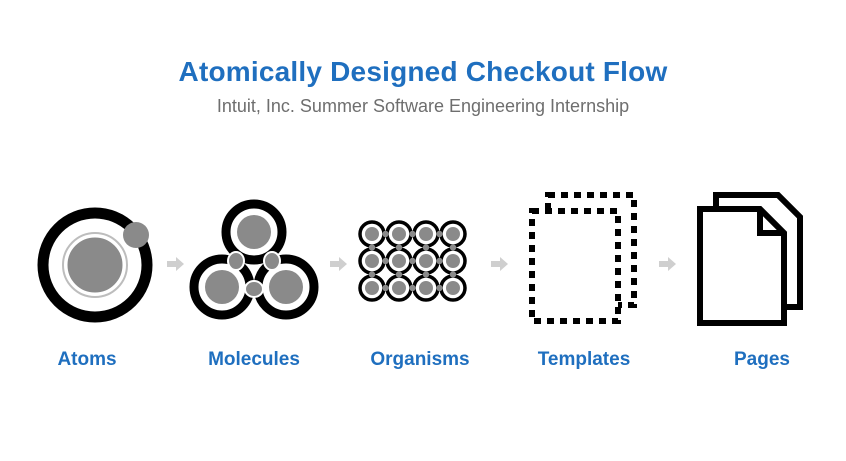 The width and height of the screenshot is (846, 461). Describe the element at coordinates (423, 71) in the screenshot. I see `page-title: Atomically Designed Checkout Flow` at that location.